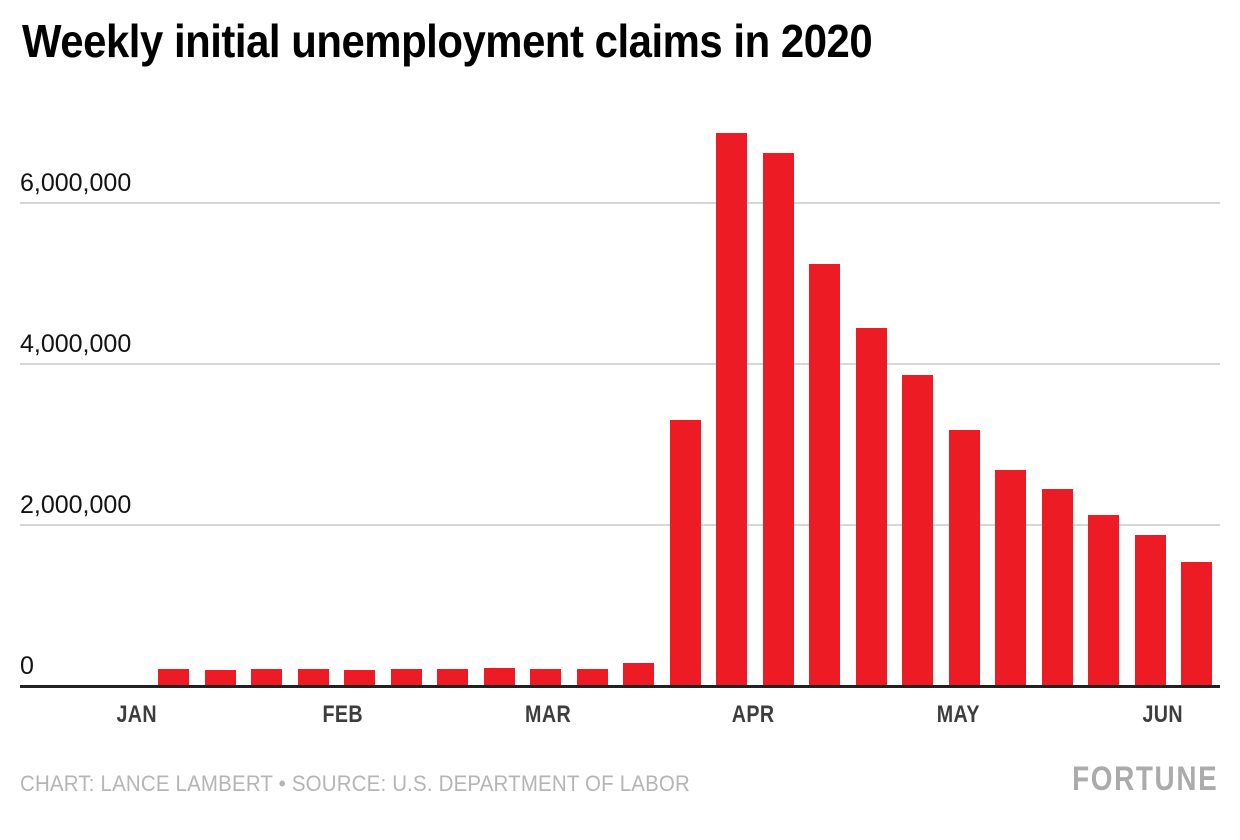 The width and height of the screenshot is (1240, 840). I want to click on month-label: MAY, so click(958, 714).